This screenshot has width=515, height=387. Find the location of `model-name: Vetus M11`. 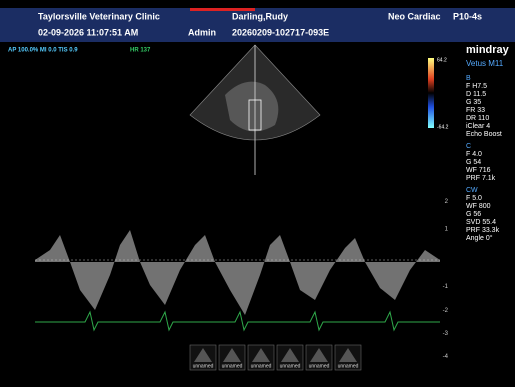

model-name: Vetus M11 is located at coordinates (485, 63).